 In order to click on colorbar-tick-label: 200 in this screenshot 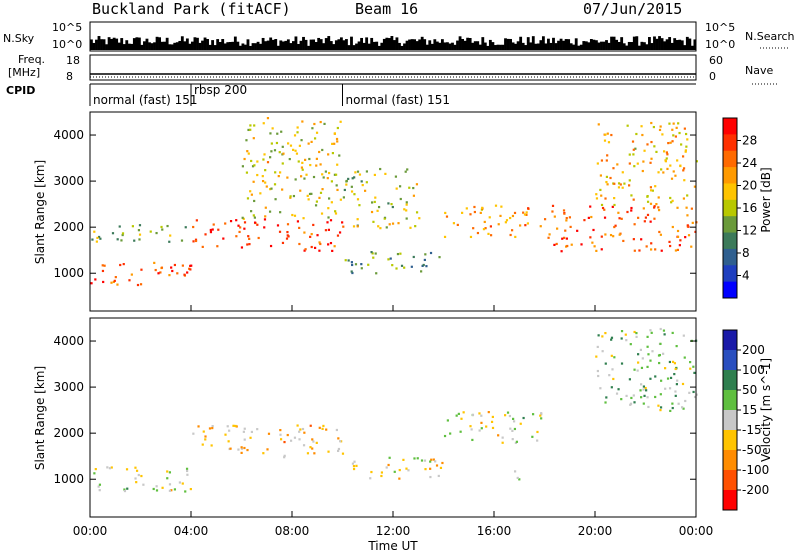, I will do `click(753, 350)`.